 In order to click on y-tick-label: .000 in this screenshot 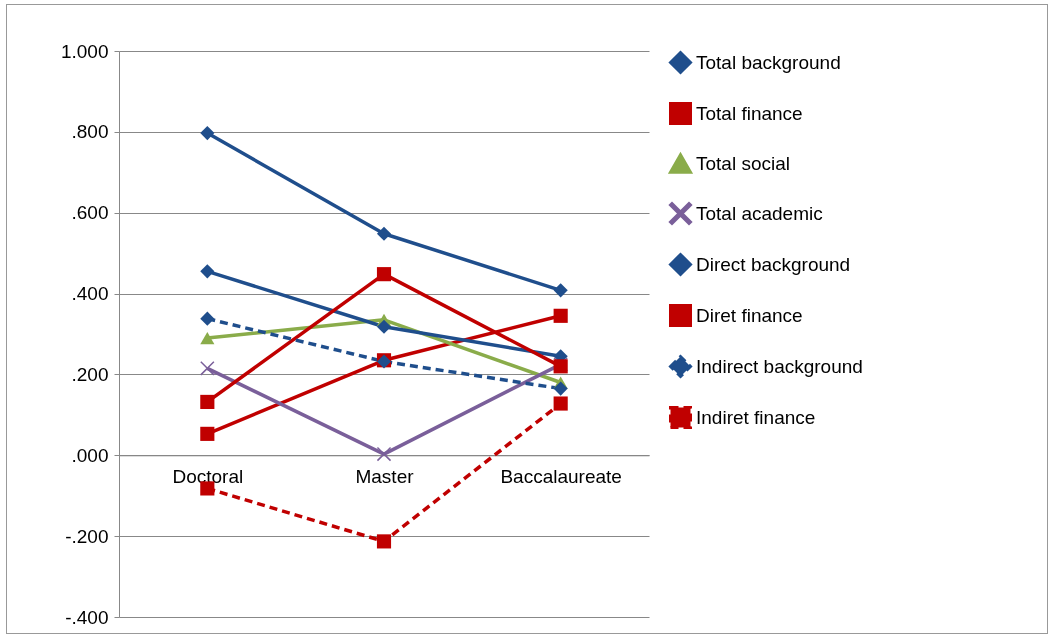, I will do `click(90, 455)`.